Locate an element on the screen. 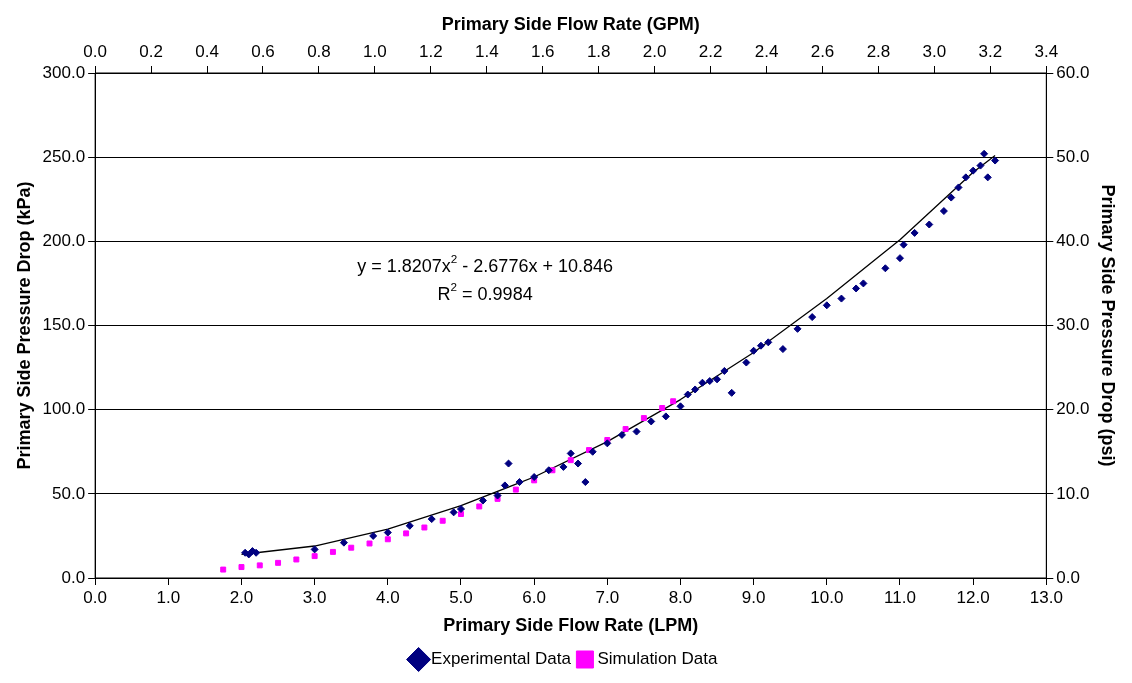 Image resolution: width=1132 pixels, height=683 pixels. y2-tick-label: 30.0 is located at coordinates (1073, 325).